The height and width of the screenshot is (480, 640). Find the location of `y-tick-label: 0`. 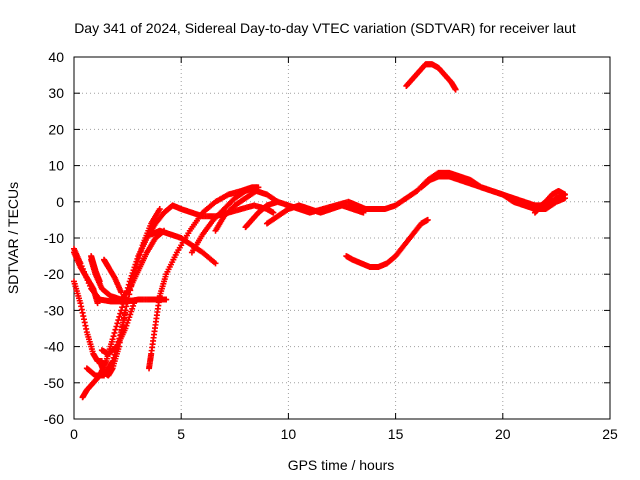

y-tick-label: 0 is located at coordinates (60, 202).